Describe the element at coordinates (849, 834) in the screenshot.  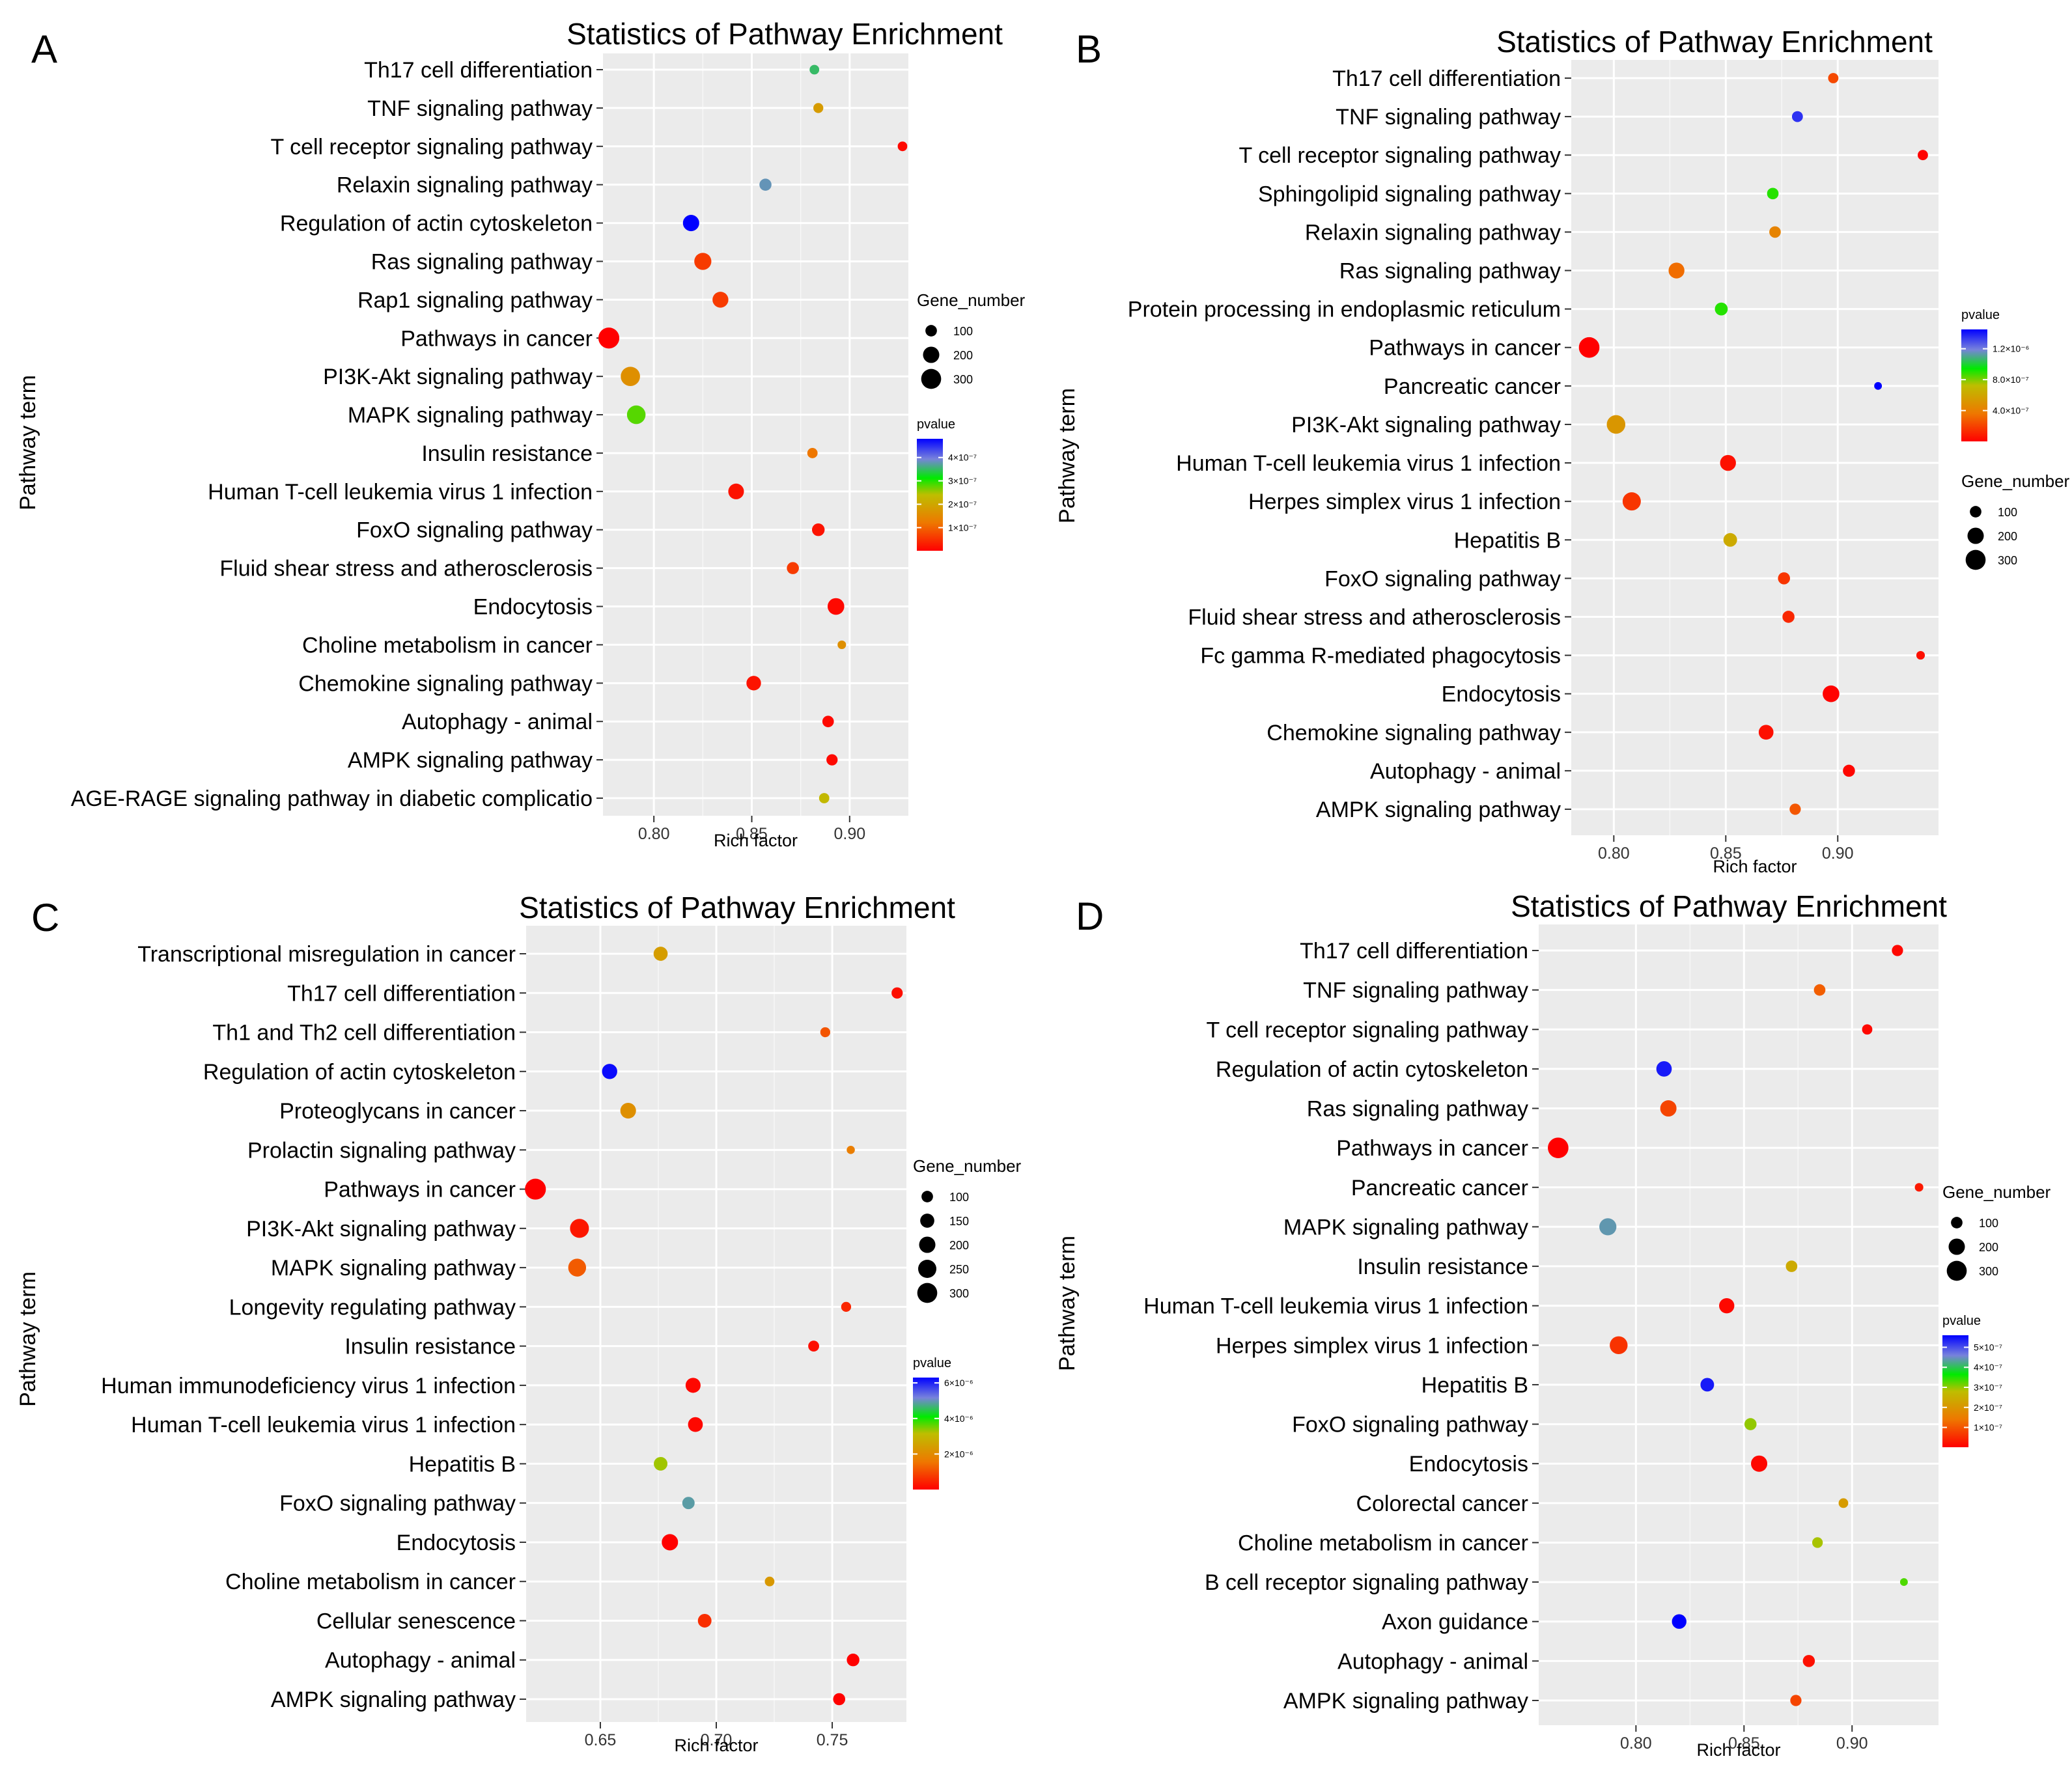
I see `x-tick-label: 0.90` at that location.